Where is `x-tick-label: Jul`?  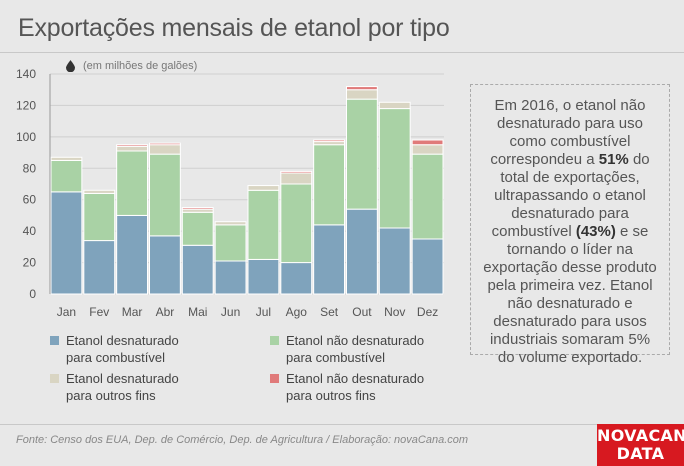 x-tick-label: Jul is located at coordinates (263, 312).